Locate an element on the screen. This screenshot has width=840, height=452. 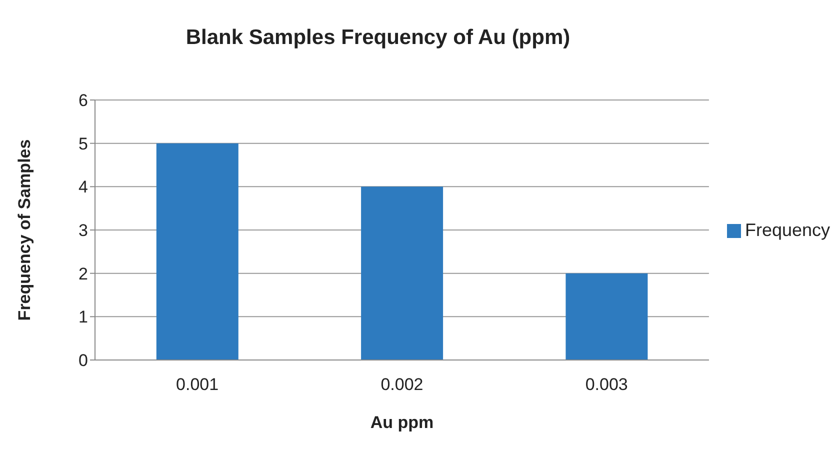
y-tick-label: 1 is located at coordinates (83, 317).